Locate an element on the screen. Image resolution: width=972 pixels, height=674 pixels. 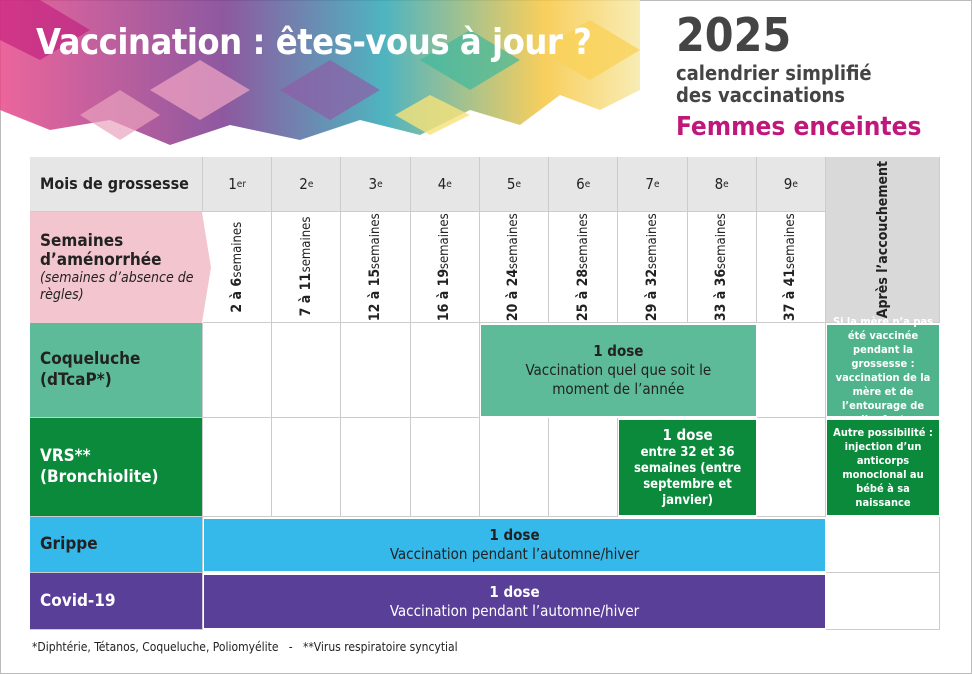
weeks-note: (semaines d’absence de règles) is located at coordinates (117, 286).